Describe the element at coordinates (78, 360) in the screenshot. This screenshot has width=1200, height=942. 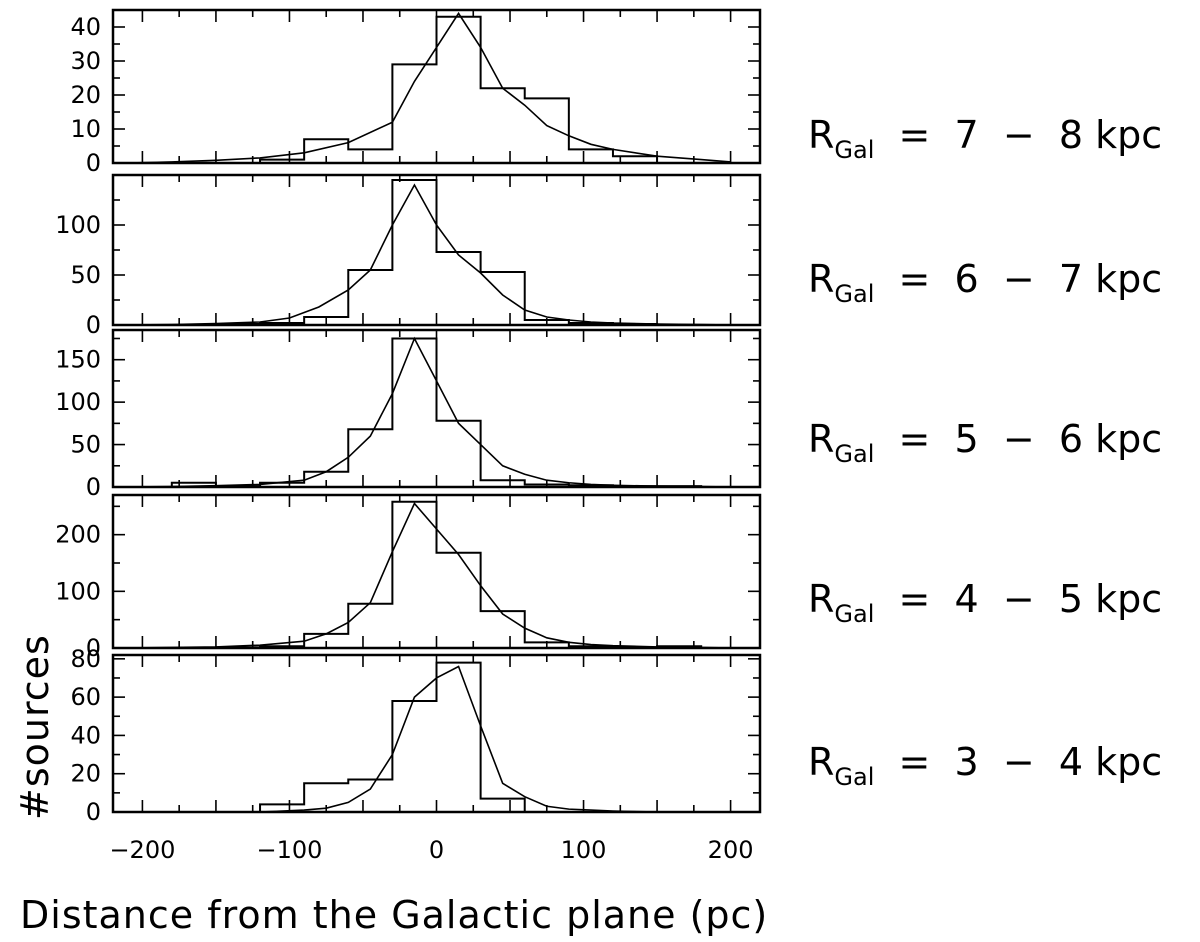
I see `y-tick-label: 150` at that location.